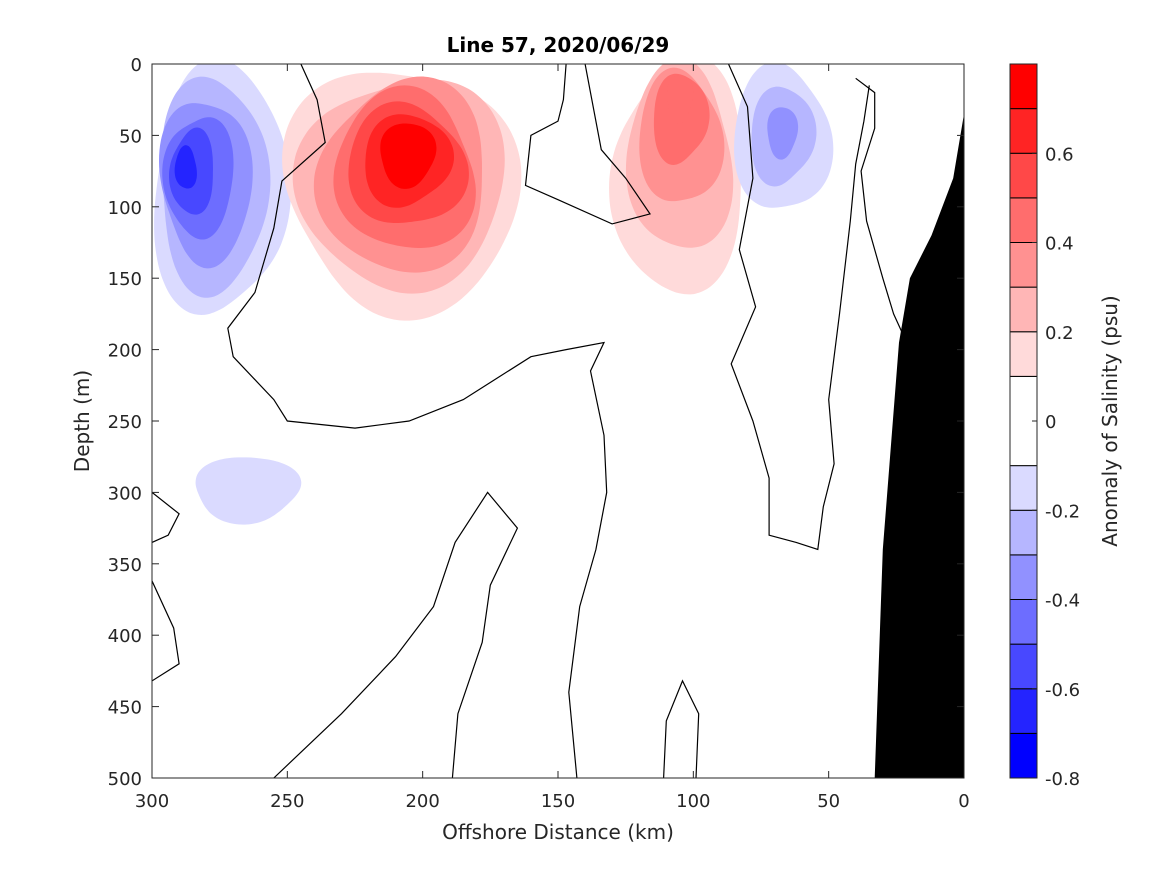 Image resolution: width=1167 pixels, height=875 pixels. I want to click on bathymetry-land, so click(919, 446).